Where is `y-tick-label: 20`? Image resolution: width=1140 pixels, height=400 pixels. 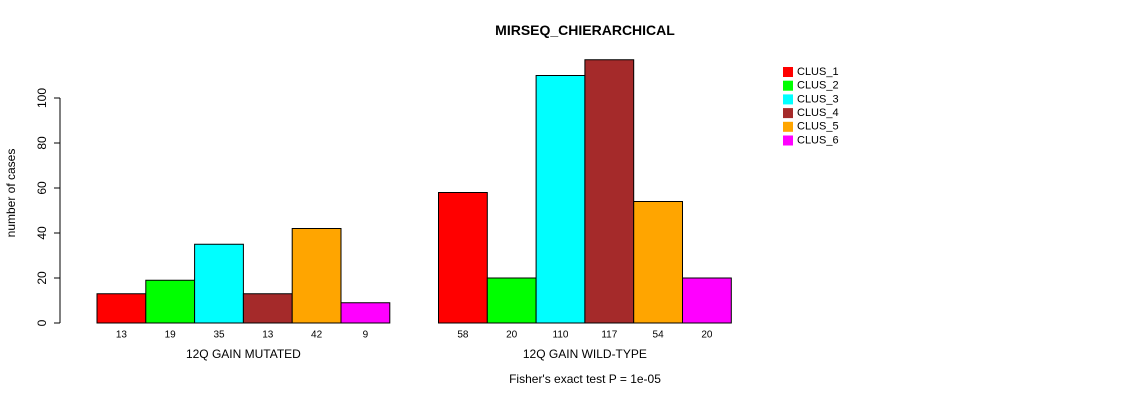 y-tick-label: 20 is located at coordinates (42, 278).